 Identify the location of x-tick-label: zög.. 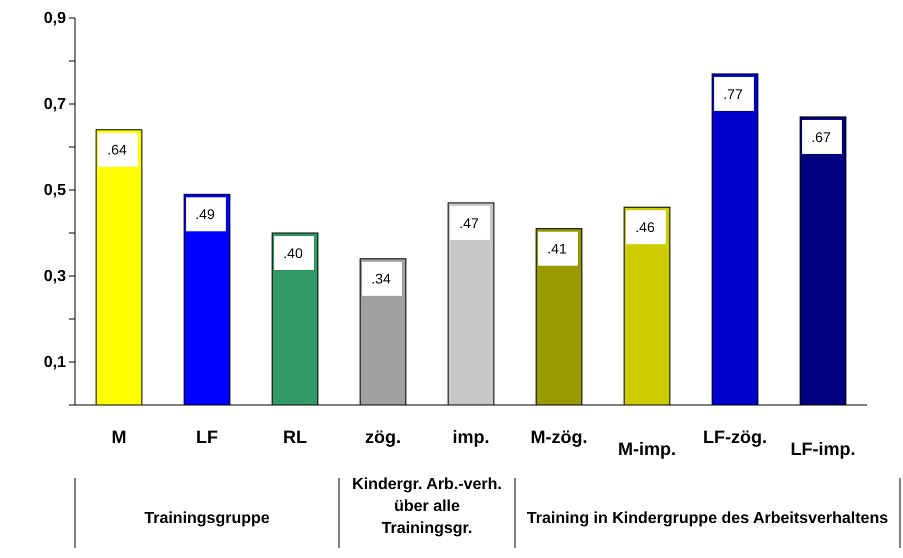
(383, 437).